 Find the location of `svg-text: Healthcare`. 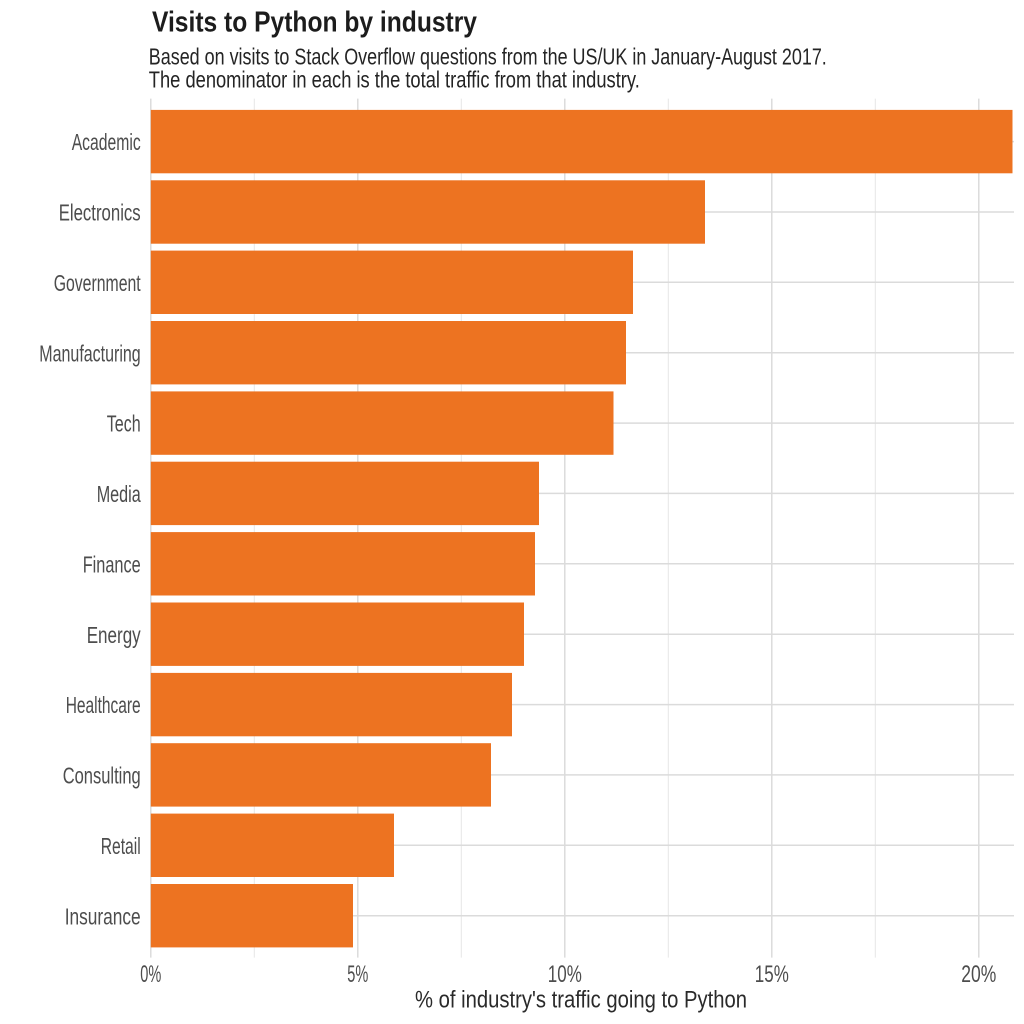

svg-text: Healthcare is located at coordinates (103, 705).